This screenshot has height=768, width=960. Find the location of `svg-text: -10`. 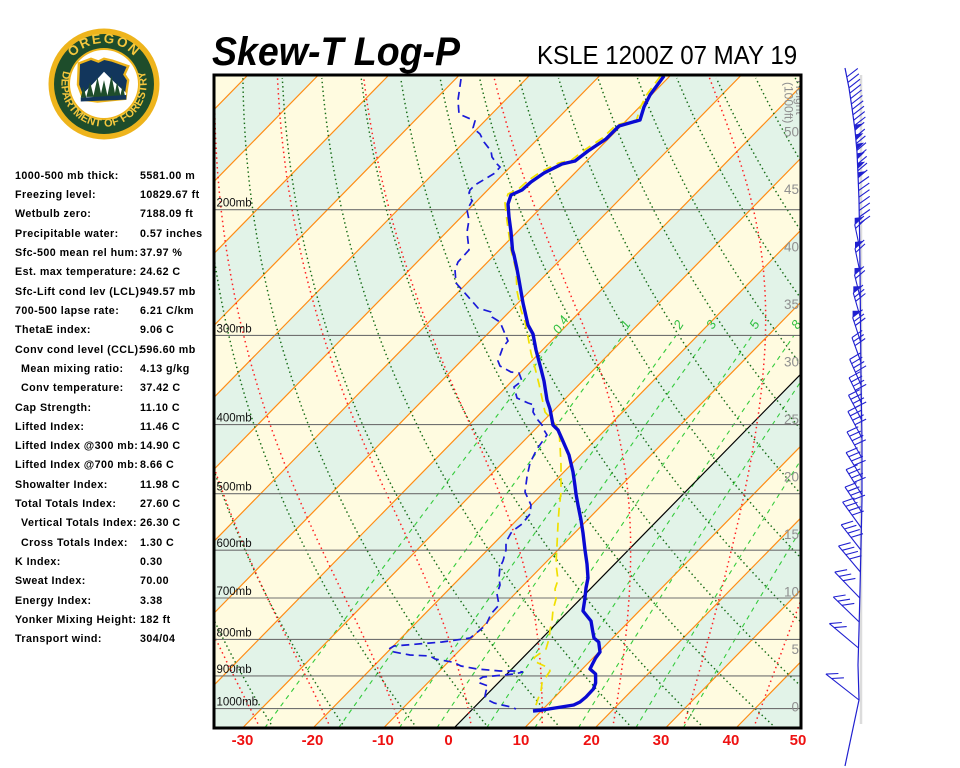

svg-text: -10 is located at coordinates (383, 740).